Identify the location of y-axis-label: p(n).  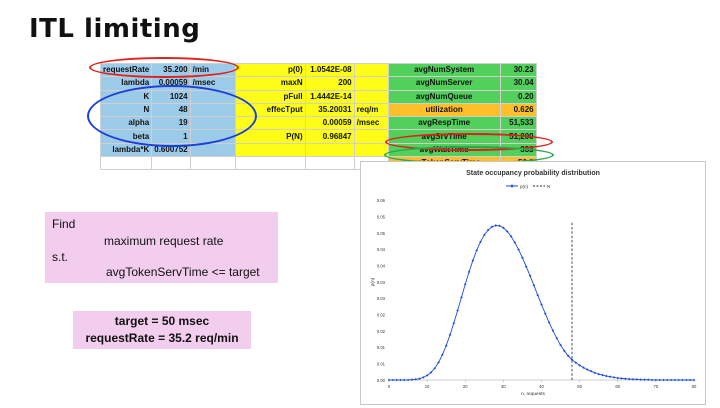
(373, 281).